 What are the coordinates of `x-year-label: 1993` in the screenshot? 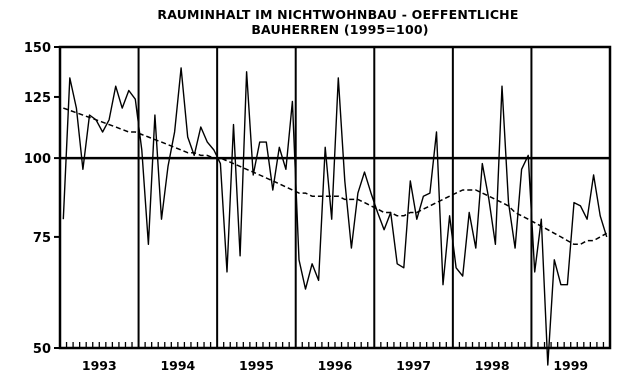 It's located at (99, 365).